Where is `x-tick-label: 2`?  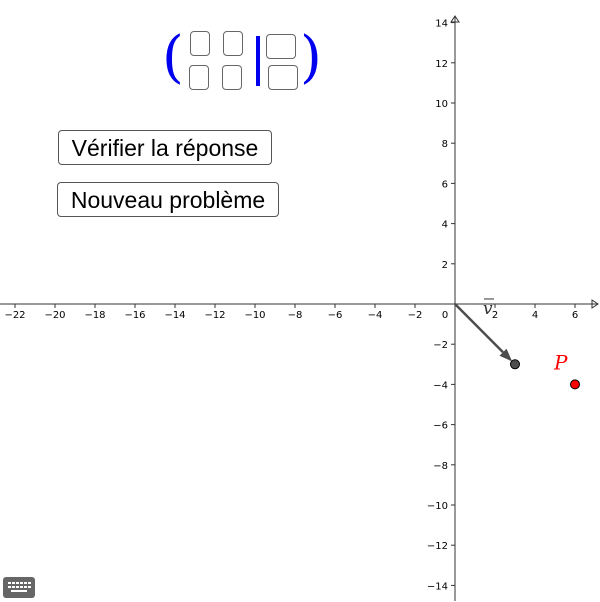
x-tick-label: 2 is located at coordinates (495, 315).